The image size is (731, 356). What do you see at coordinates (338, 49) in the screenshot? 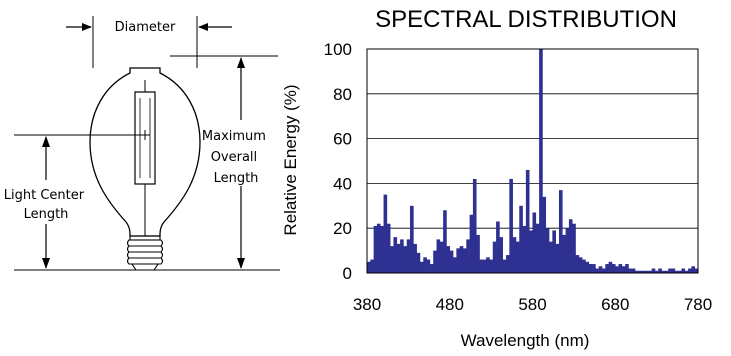
I see `y-tick-label: 100` at bounding box center [338, 49].